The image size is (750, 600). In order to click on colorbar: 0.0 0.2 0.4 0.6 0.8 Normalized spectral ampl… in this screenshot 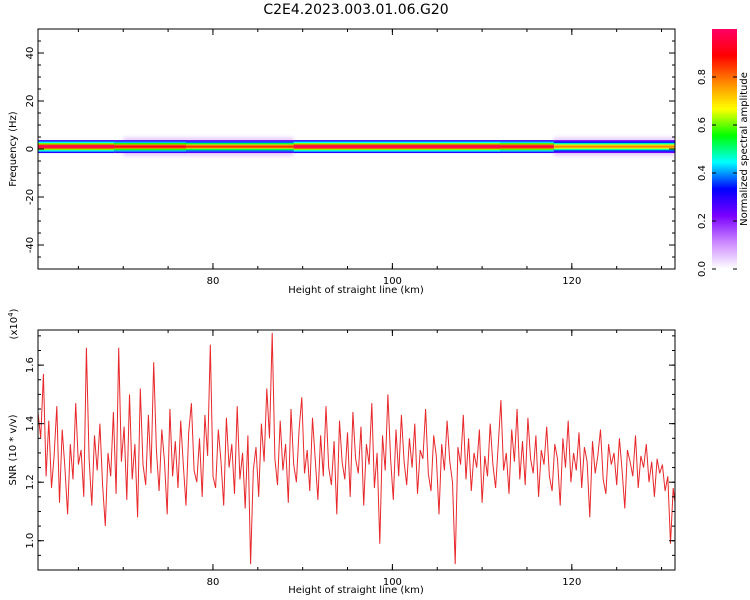, I will do `click(723, 153)`.